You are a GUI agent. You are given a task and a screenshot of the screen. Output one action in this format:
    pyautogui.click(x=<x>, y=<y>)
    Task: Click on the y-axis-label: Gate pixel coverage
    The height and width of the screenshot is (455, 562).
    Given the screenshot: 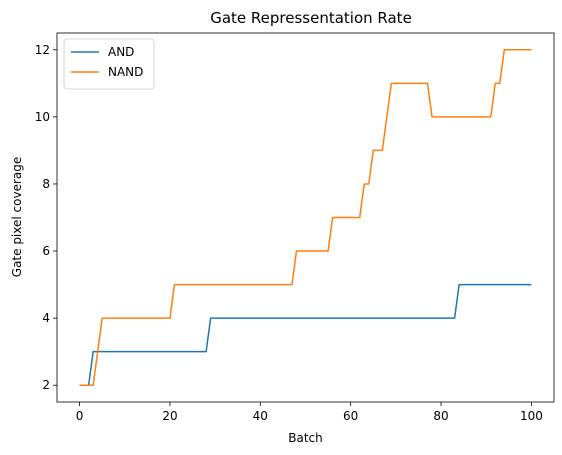 What is the action you would take?
    pyautogui.click(x=17, y=217)
    